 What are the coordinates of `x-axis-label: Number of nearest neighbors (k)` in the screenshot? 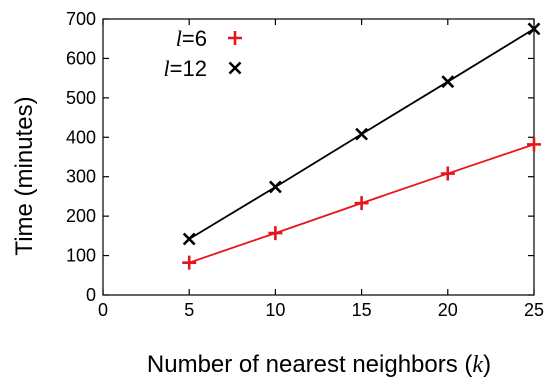 It's located at (319, 364).